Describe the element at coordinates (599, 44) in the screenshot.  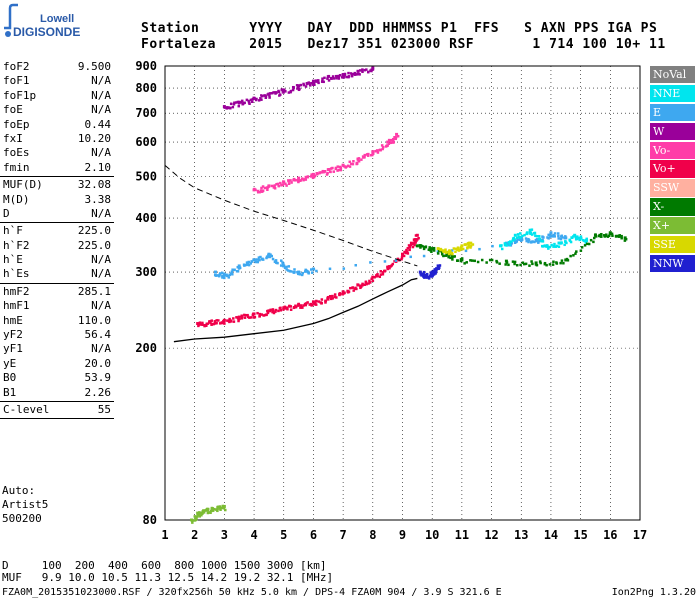
I see `header-value-9: 100` at that location.